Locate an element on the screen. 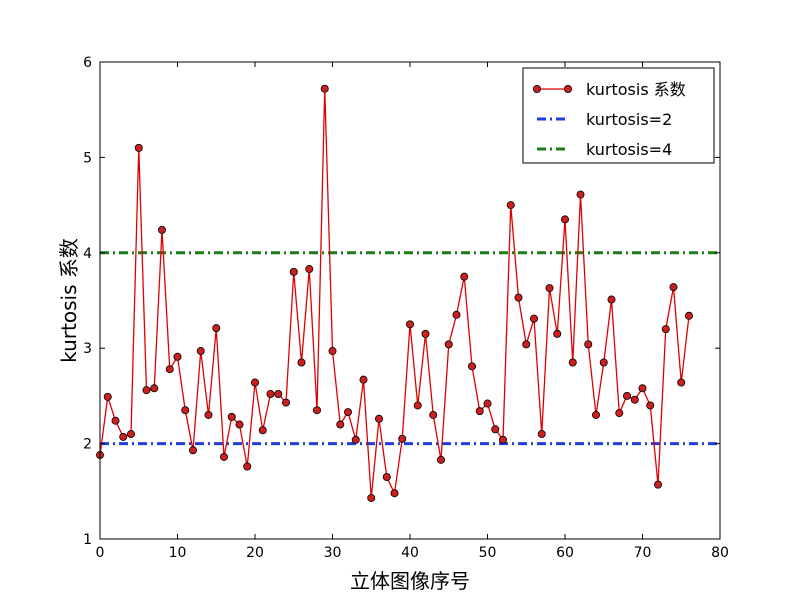 This screenshot has width=800, height=600. x-tick-label: 50 is located at coordinates (488, 553).